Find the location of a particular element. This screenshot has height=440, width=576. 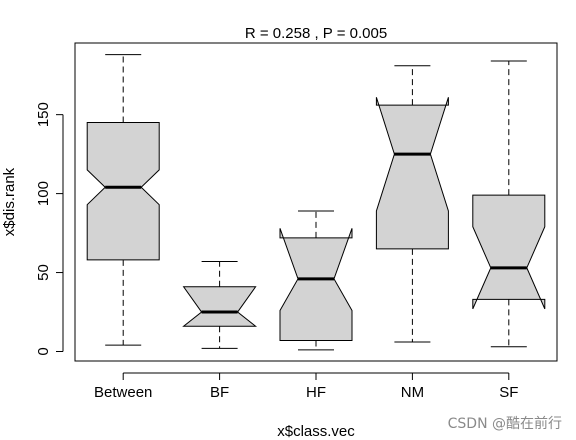

box-bf is located at coordinates (220, 305).